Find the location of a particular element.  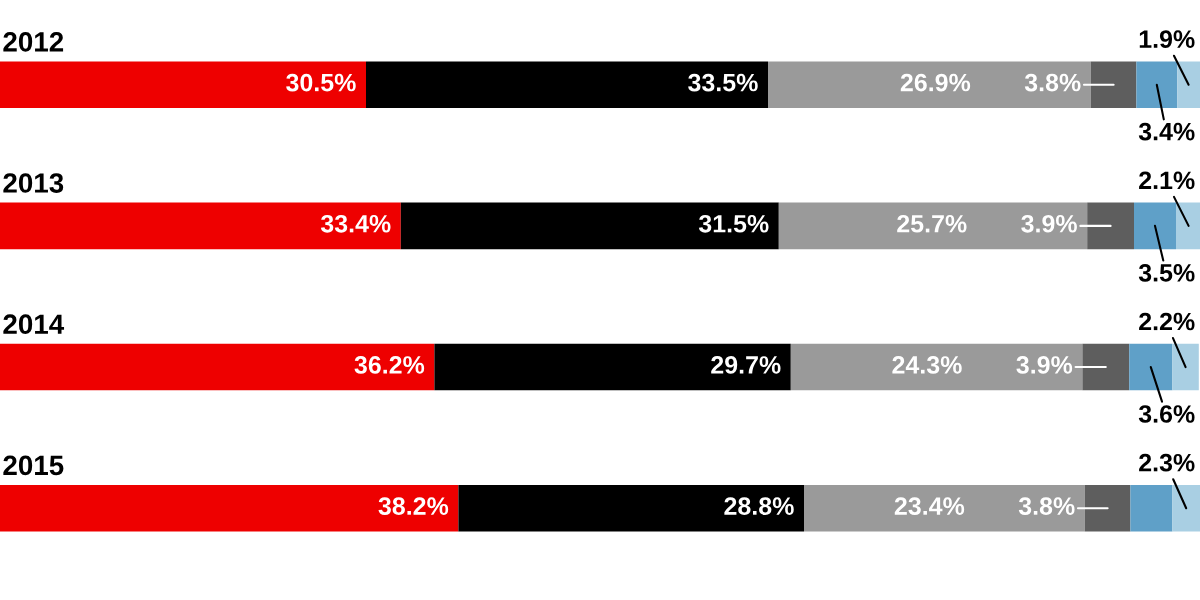

data-label: 36.2% is located at coordinates (389, 365).